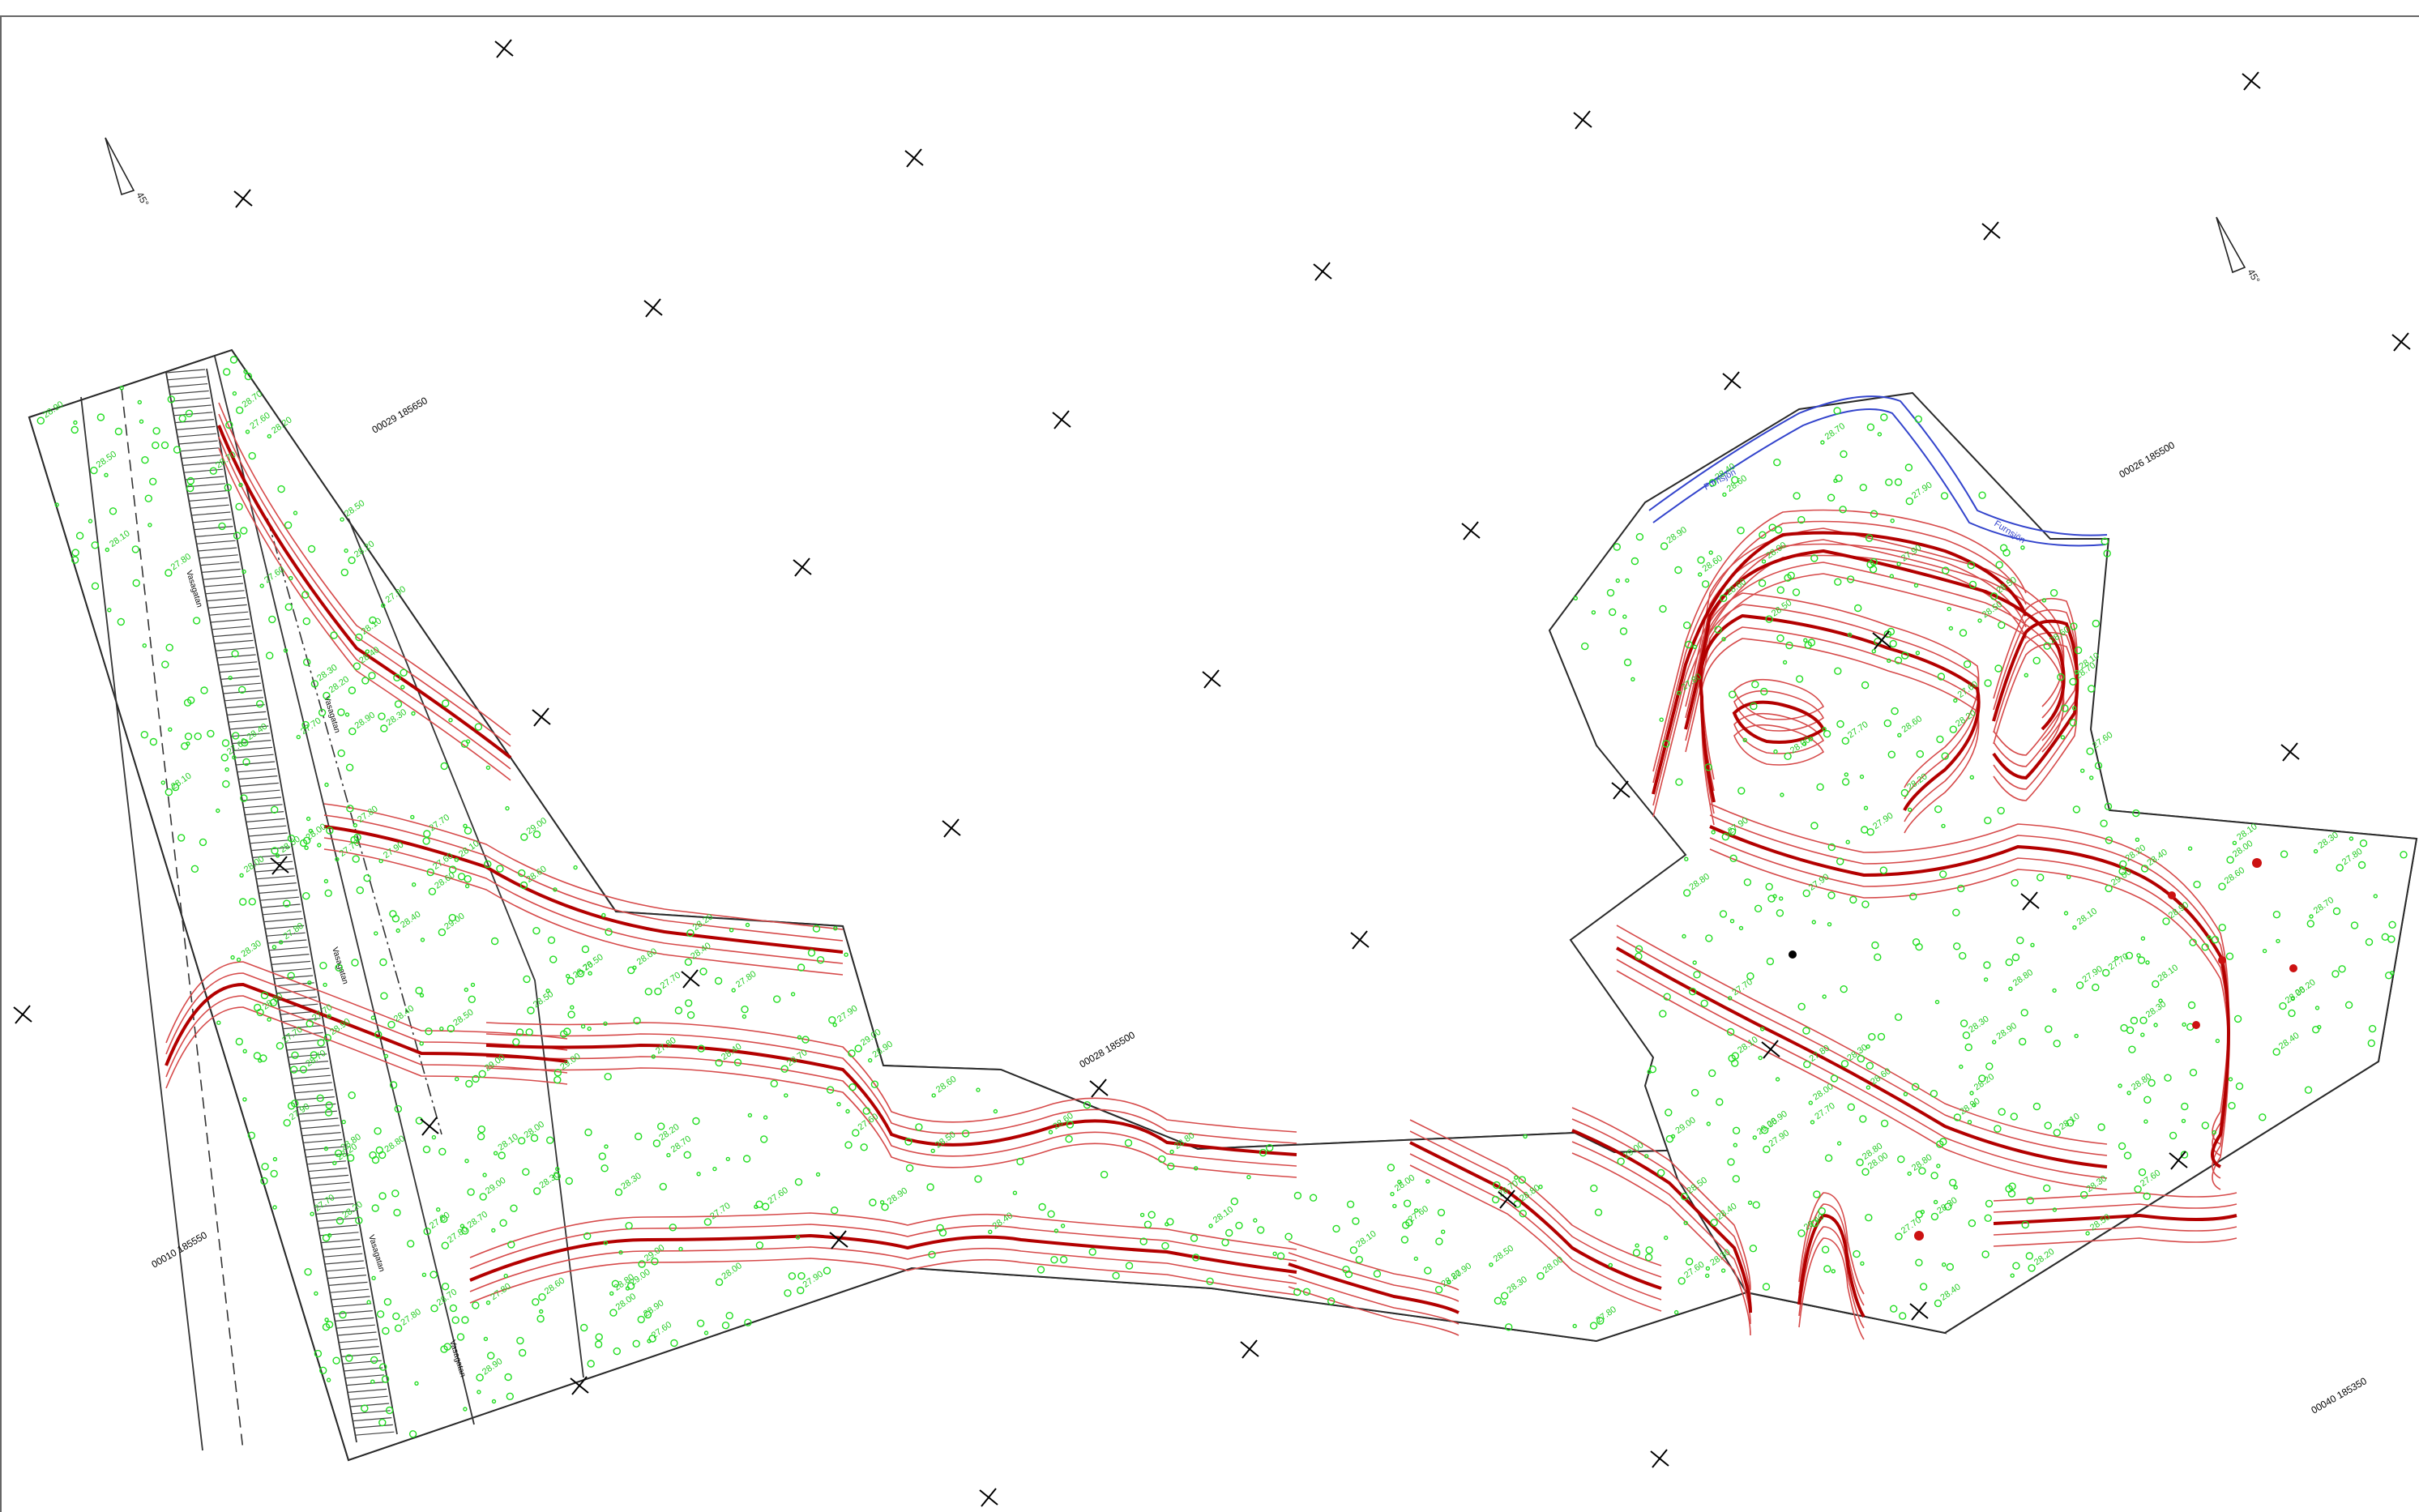 Image resolution: width=2419 pixels, height=1512 pixels. I want to click on north-label-left: 45°, so click(142, 199).